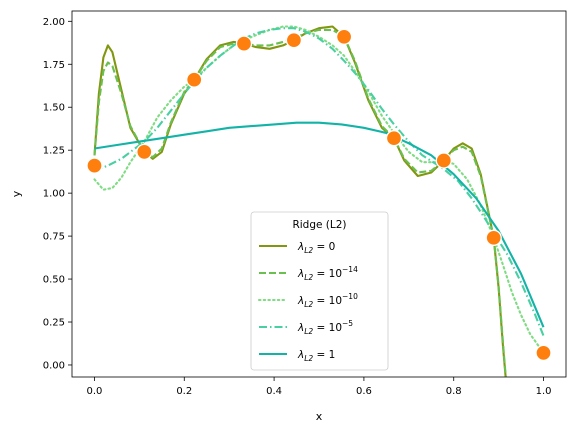 The height and width of the screenshot is (432, 576). I want to click on legend-entry-label: λL2 = 10−10, so click(327, 300).